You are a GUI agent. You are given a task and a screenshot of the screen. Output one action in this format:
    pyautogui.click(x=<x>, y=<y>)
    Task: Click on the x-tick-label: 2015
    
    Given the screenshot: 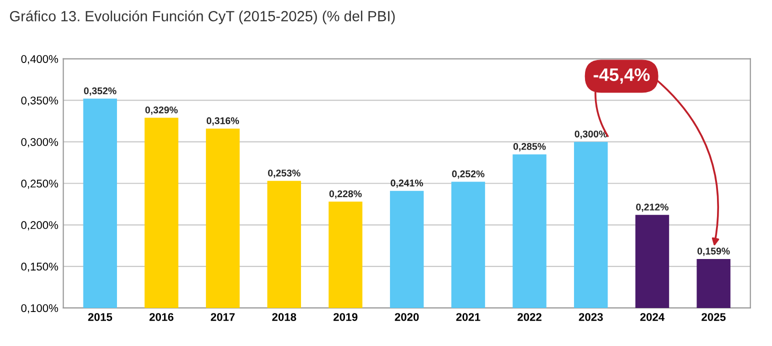 What is the action you would take?
    pyautogui.click(x=100, y=317)
    